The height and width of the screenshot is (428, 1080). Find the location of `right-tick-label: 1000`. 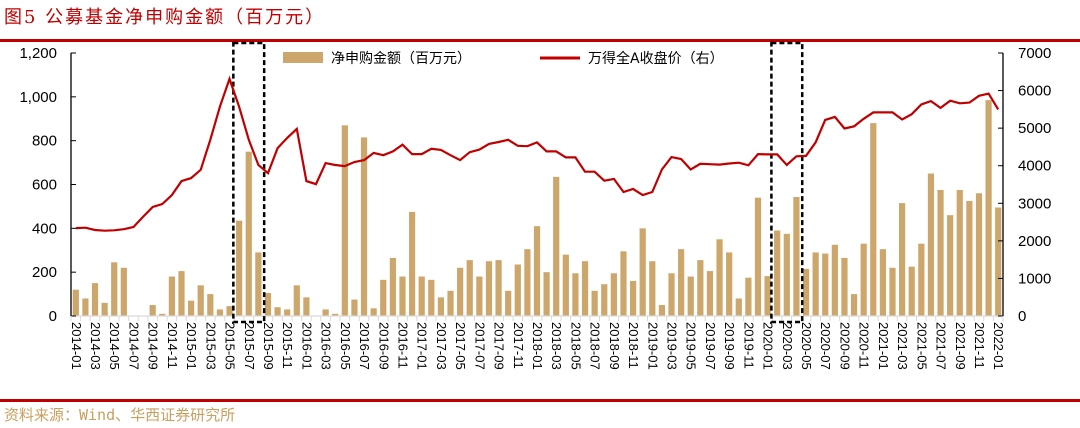

right-tick-label: 1000 is located at coordinates (1034, 278).